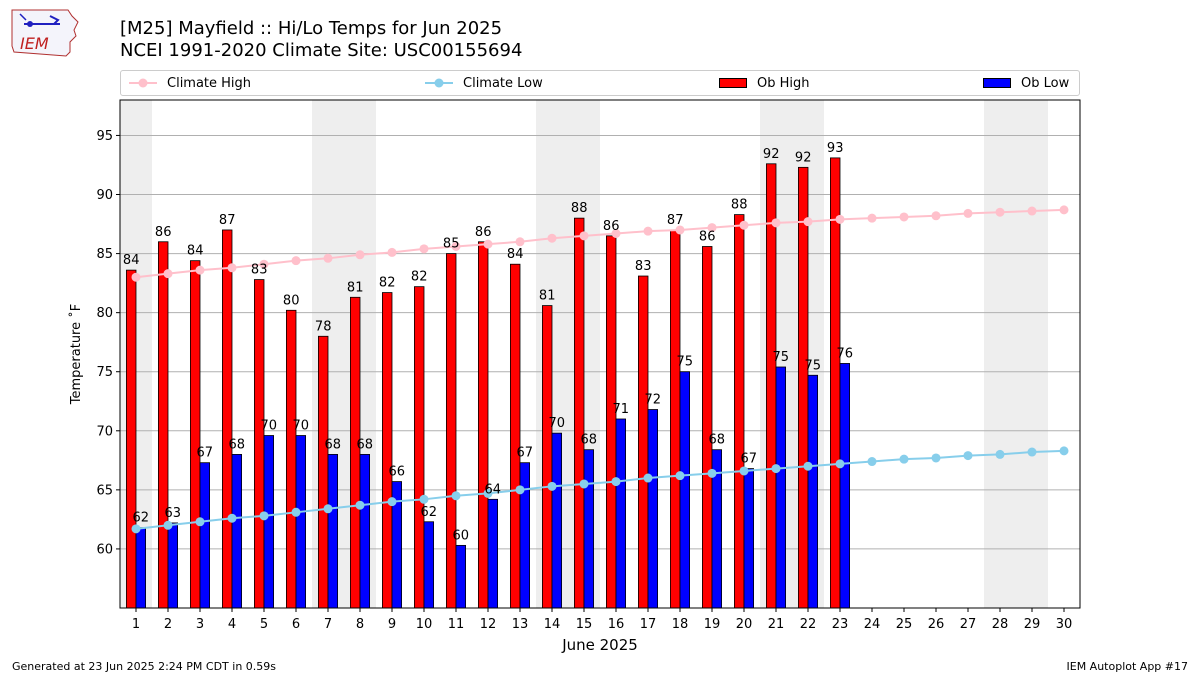 The width and height of the screenshot is (1200, 675). I want to click on ob-low-label-day-21: 75, so click(781, 357).